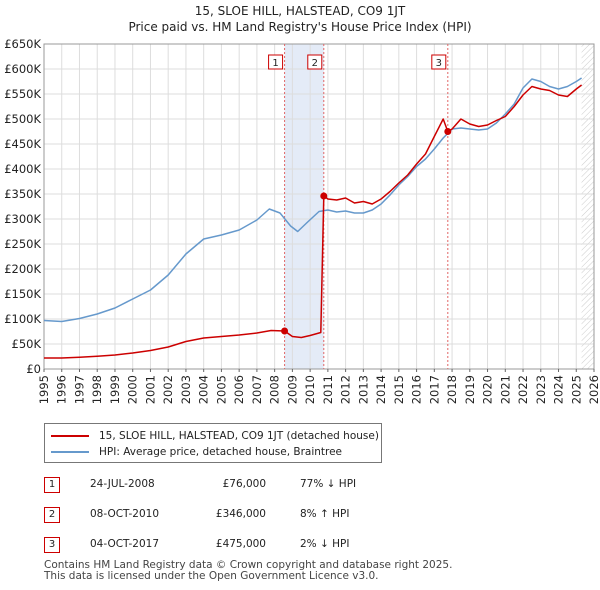  I want to click on transaction-hpi: 8% ↑ HPI, so click(325, 514).